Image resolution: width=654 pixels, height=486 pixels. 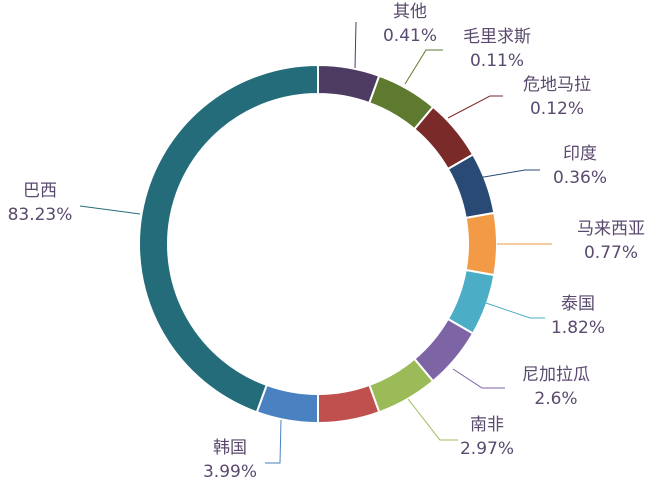 I want to click on slice-其他, so click(x=349, y=84).